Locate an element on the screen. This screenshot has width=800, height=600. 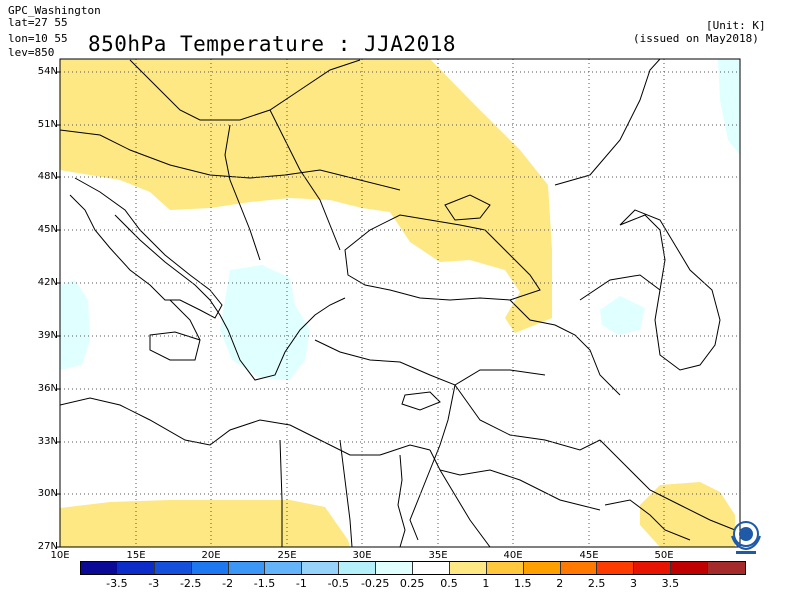
lon-tick: 15E is located at coordinates (136, 555).